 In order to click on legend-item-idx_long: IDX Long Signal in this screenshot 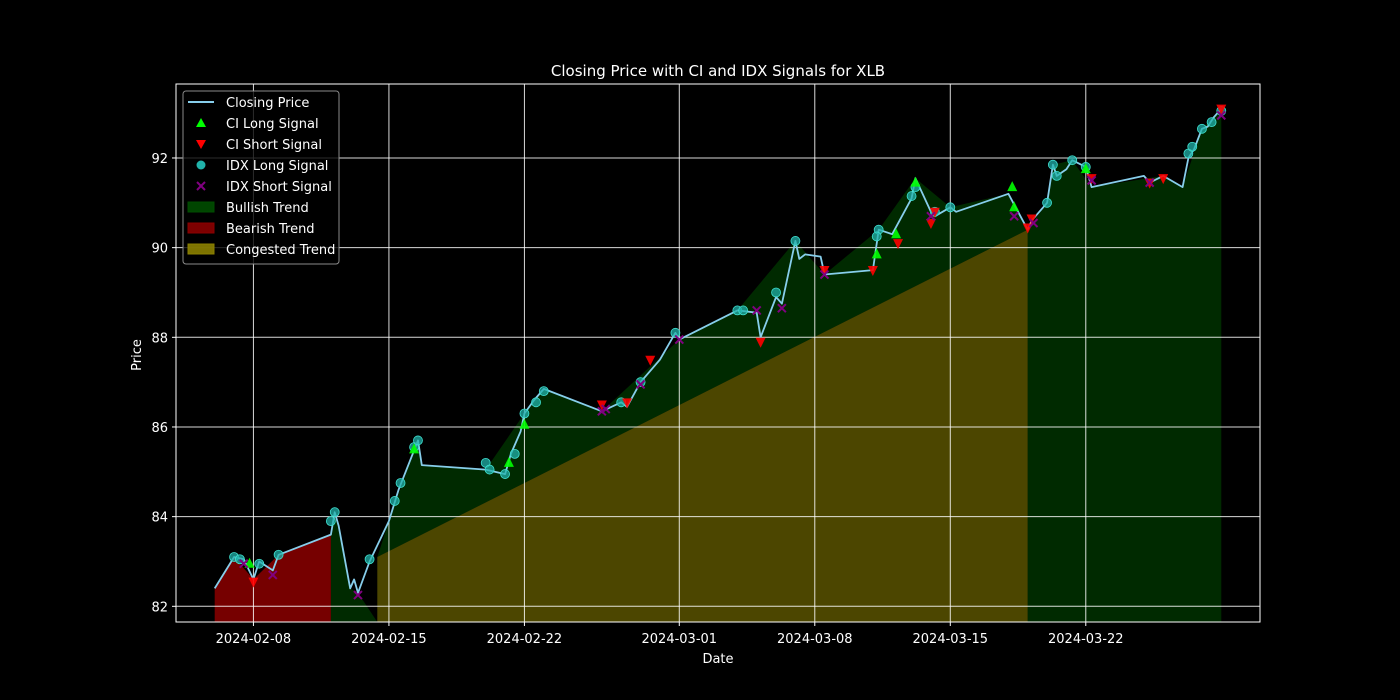, I will do `click(262, 166)`.